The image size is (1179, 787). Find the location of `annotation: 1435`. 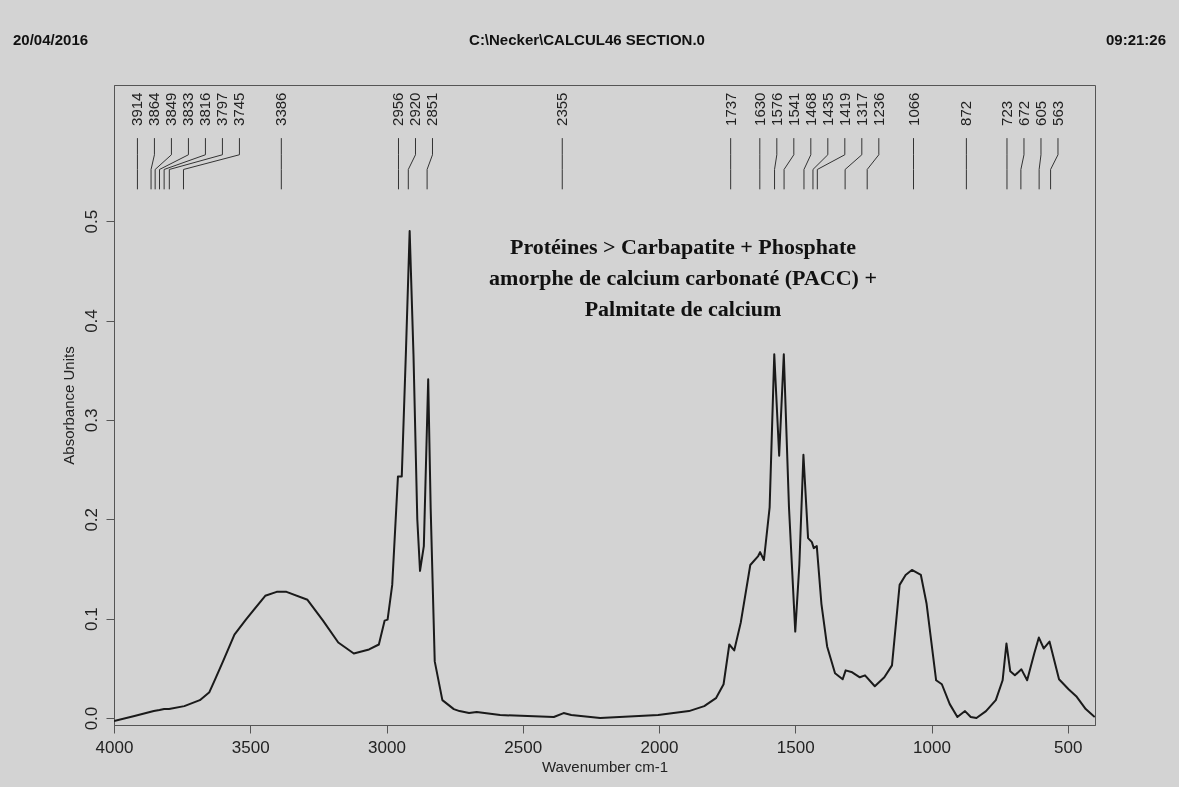

annotation: 1435 is located at coordinates (827, 109).